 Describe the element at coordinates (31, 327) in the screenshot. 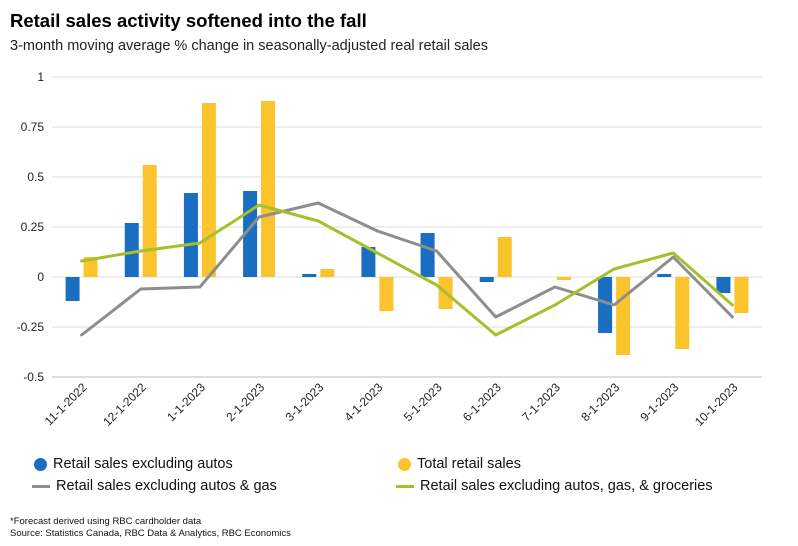

I see `y-tick-label: -0.25` at that location.